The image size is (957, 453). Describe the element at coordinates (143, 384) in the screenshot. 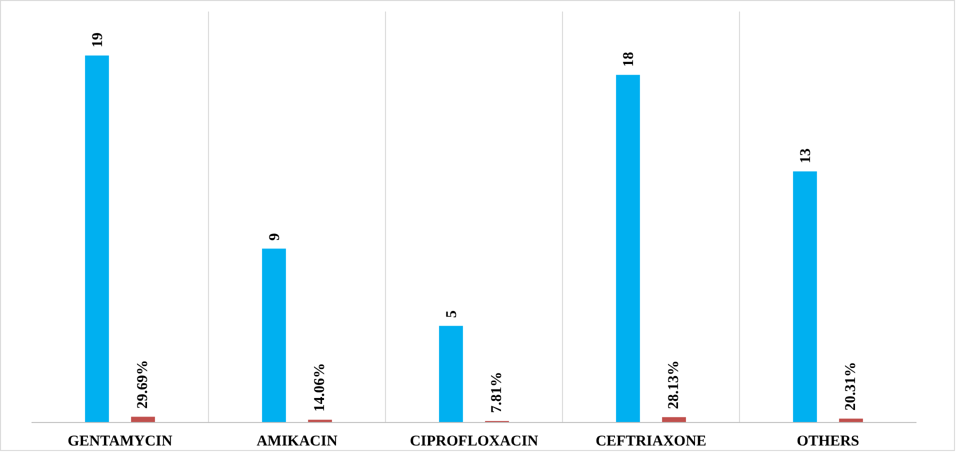

I see `data-label: 29.69%` at that location.